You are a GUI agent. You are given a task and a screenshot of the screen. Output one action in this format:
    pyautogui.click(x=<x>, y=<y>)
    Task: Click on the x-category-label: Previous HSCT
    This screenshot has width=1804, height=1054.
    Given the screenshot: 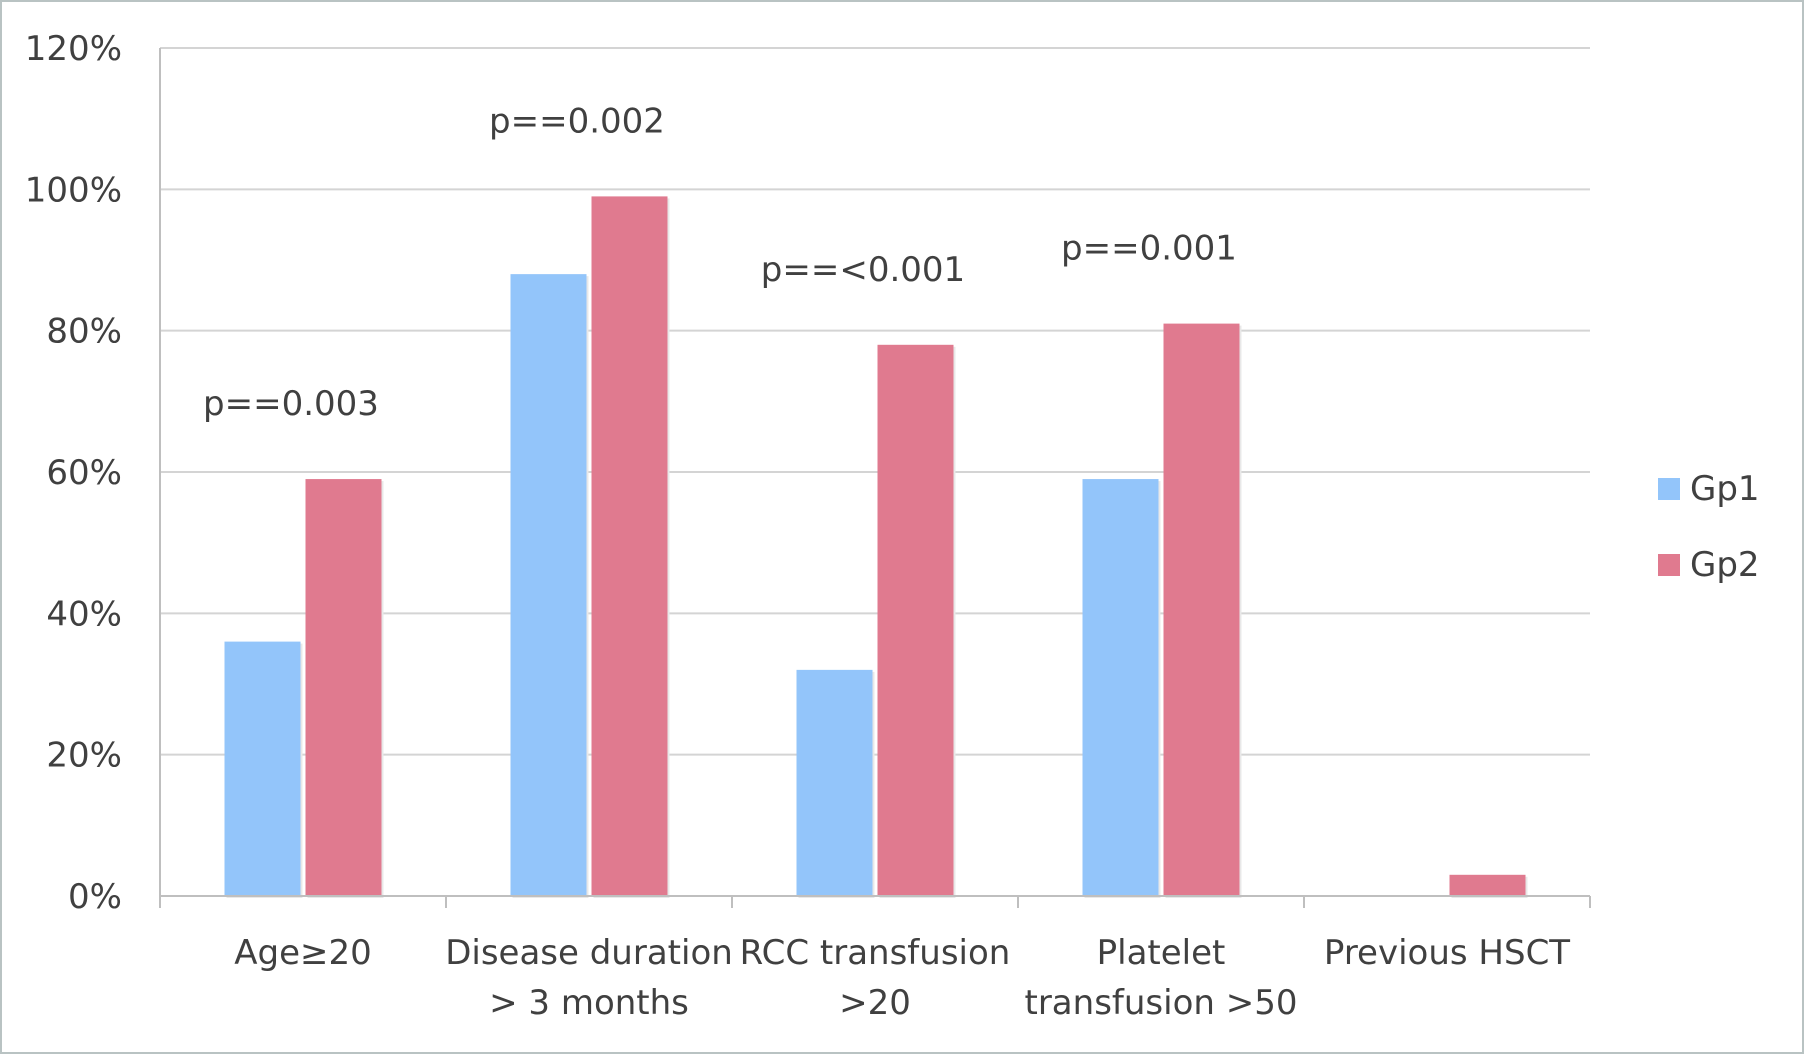 What is the action you would take?
    pyautogui.click(x=1447, y=953)
    